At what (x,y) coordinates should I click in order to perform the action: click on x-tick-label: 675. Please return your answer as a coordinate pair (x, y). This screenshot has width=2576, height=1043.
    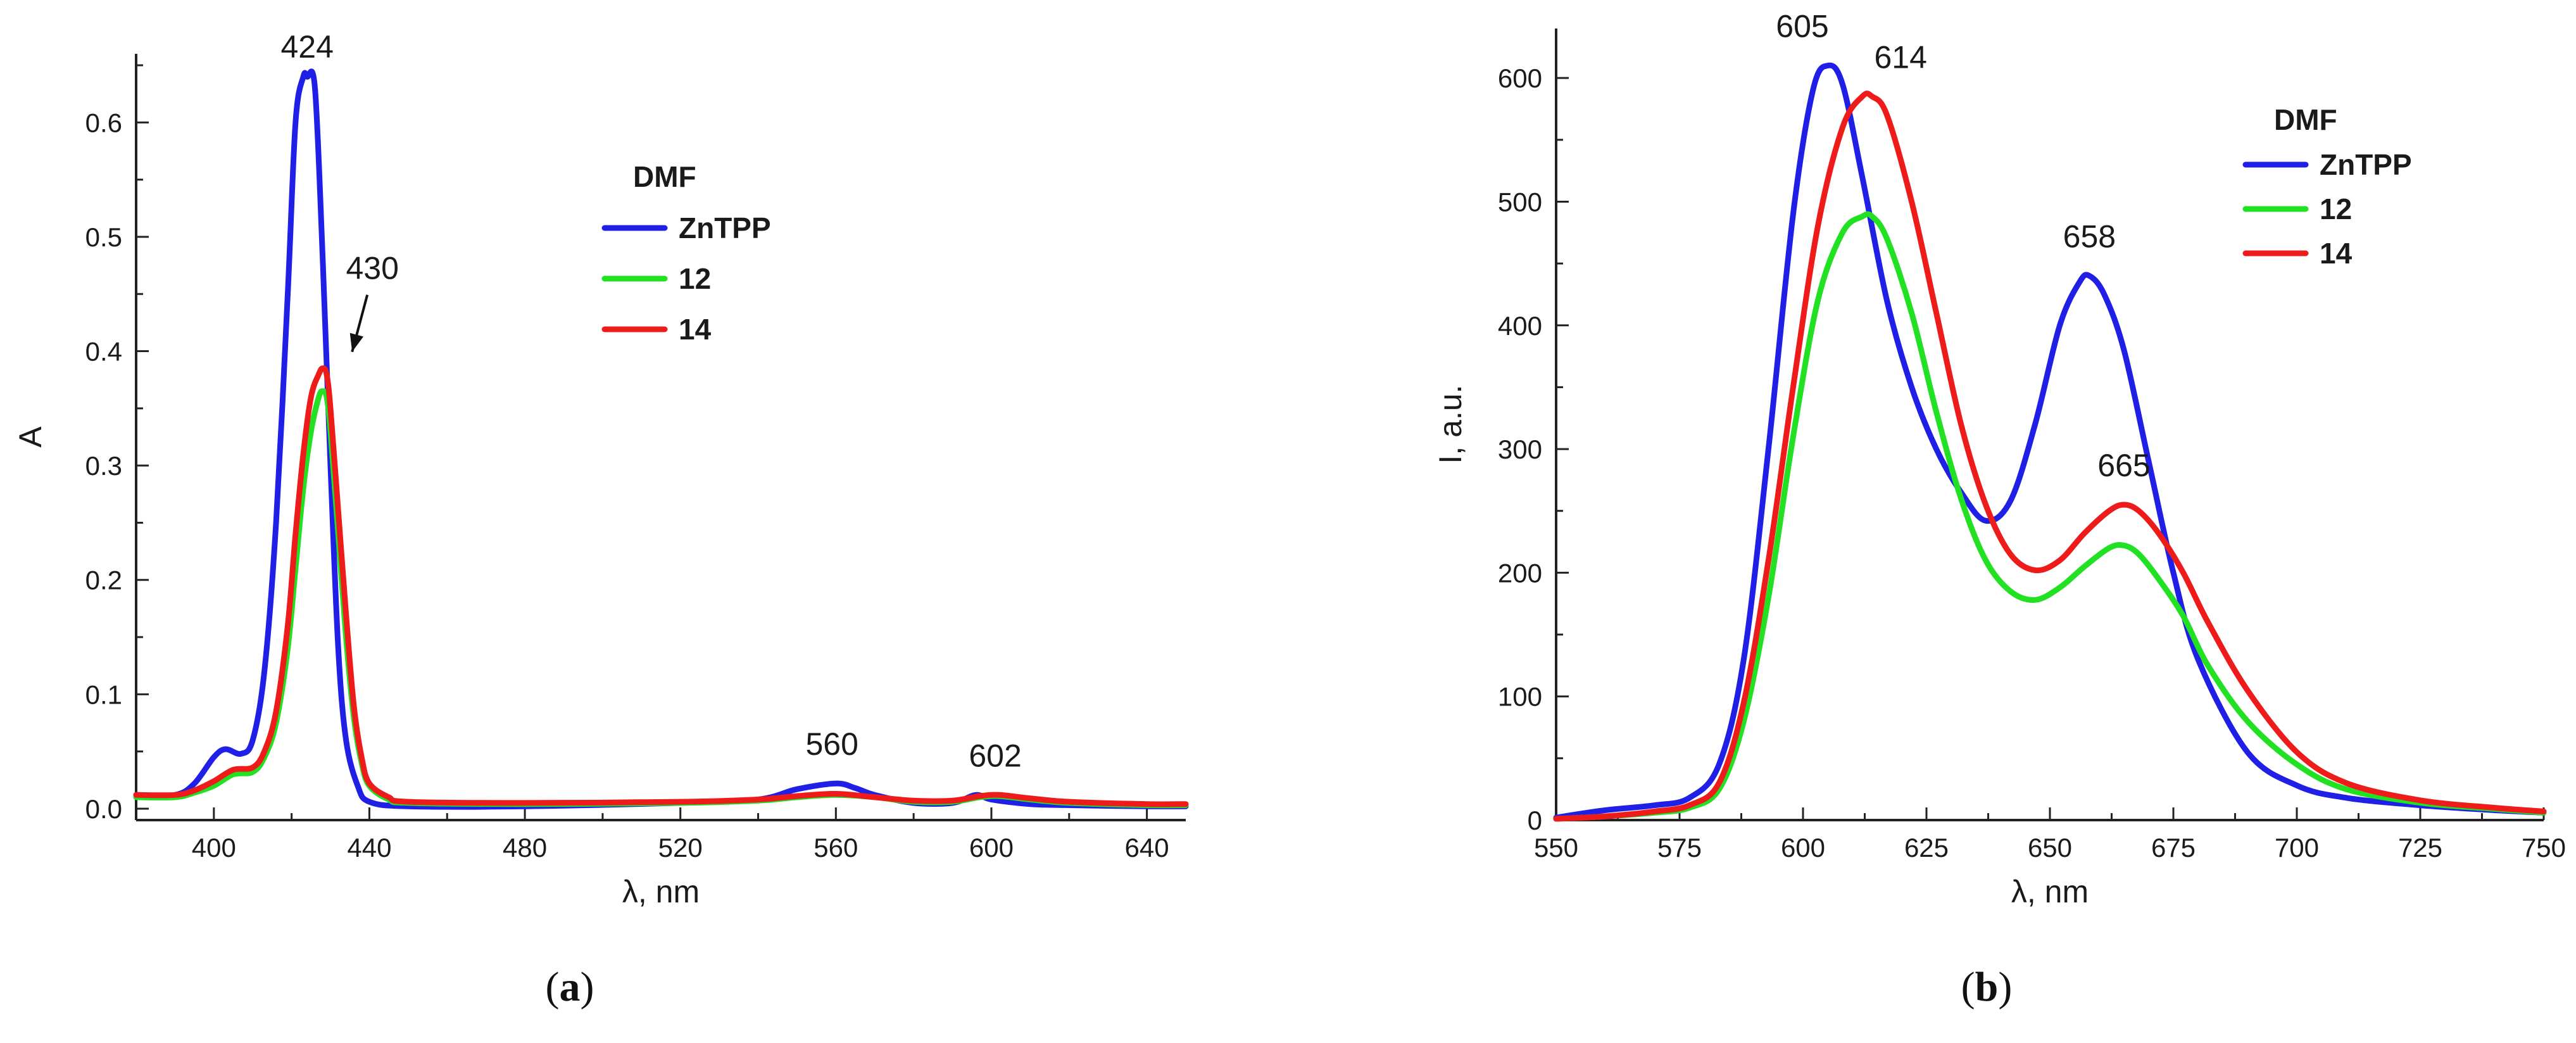
    Looking at the image, I should click on (2173, 848).